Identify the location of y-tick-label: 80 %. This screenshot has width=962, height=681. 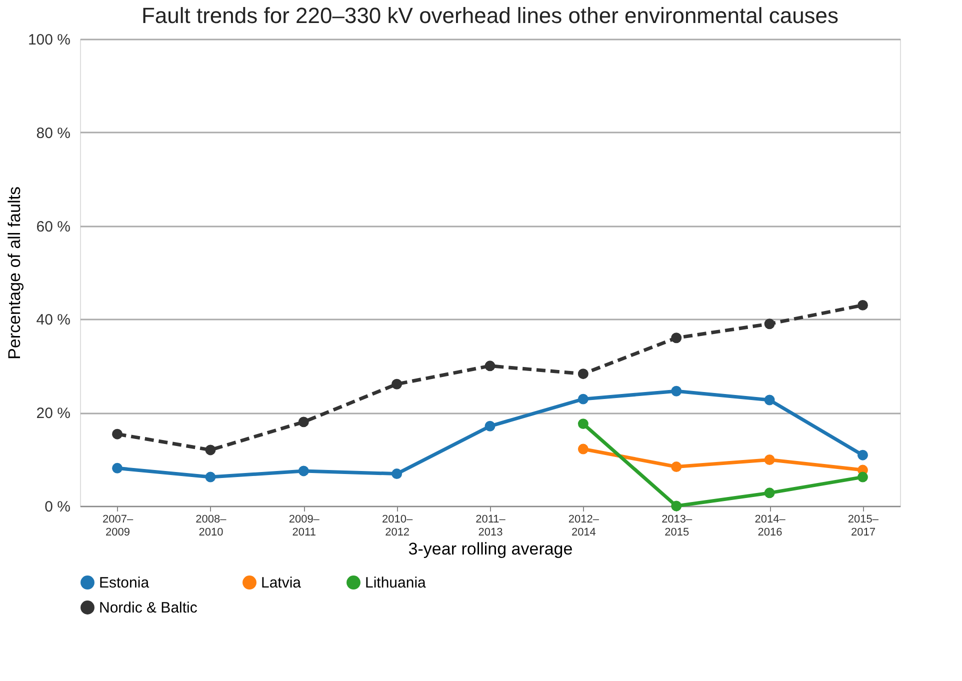
(53, 133).